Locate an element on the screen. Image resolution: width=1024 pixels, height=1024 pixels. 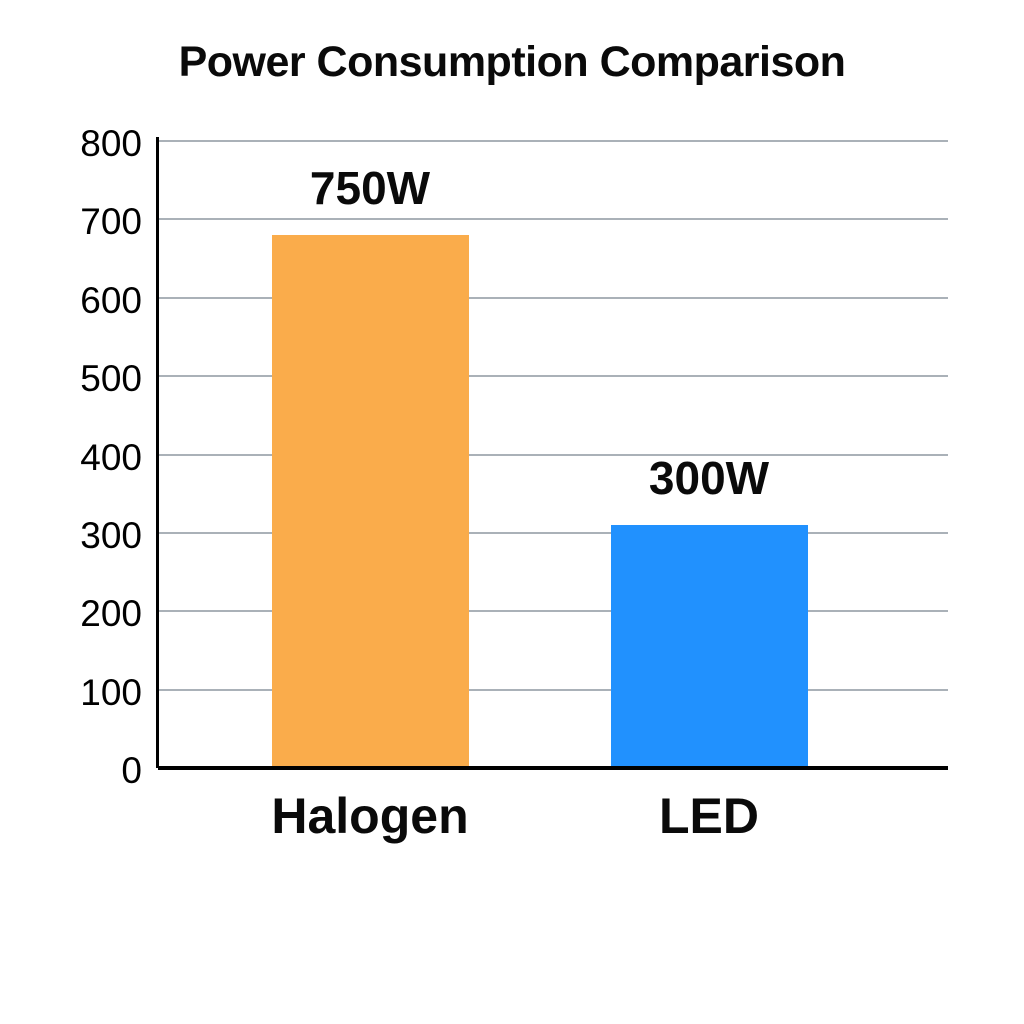
y-tick-label-600: 600 is located at coordinates (111, 300).